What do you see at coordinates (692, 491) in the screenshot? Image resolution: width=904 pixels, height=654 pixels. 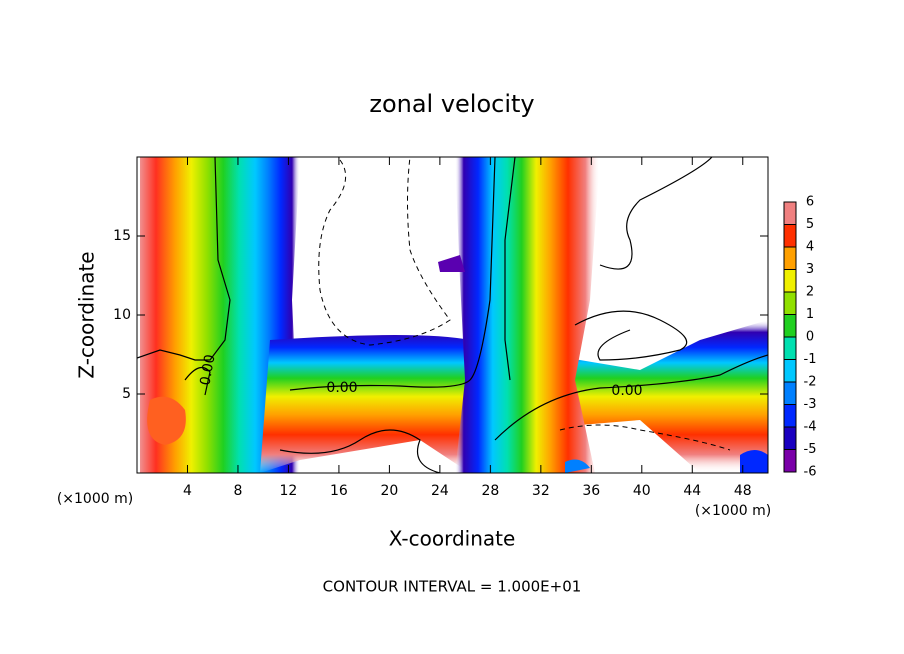 I see `x-tick-label: 44` at bounding box center [692, 491].